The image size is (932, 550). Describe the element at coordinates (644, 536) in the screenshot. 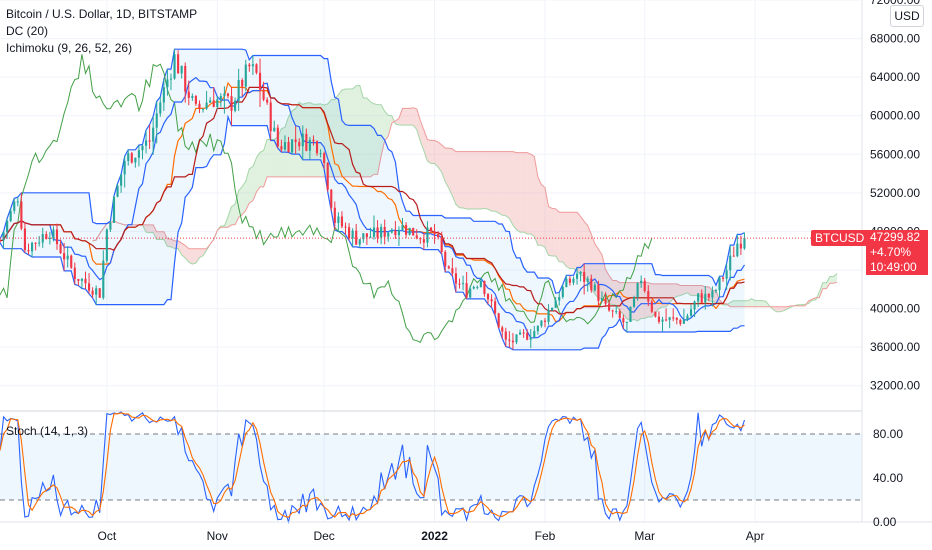

I see `time-tick-label: Mar` at that location.